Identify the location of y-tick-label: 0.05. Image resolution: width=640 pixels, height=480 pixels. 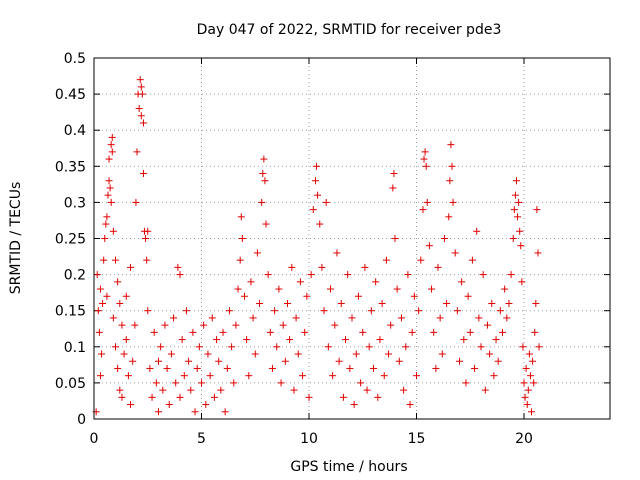
(70, 384).